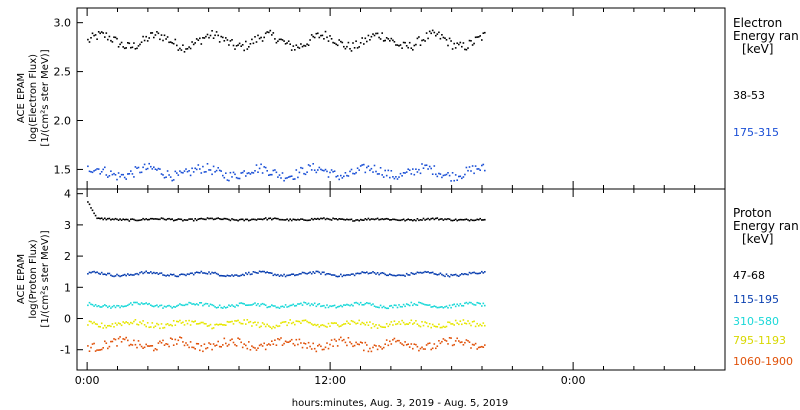 Image resolution: width=800 pixels, height=410 pixels. Describe the element at coordinates (749, 275) in the screenshot. I see `proton-legend-item-1: 47-68` at that location.